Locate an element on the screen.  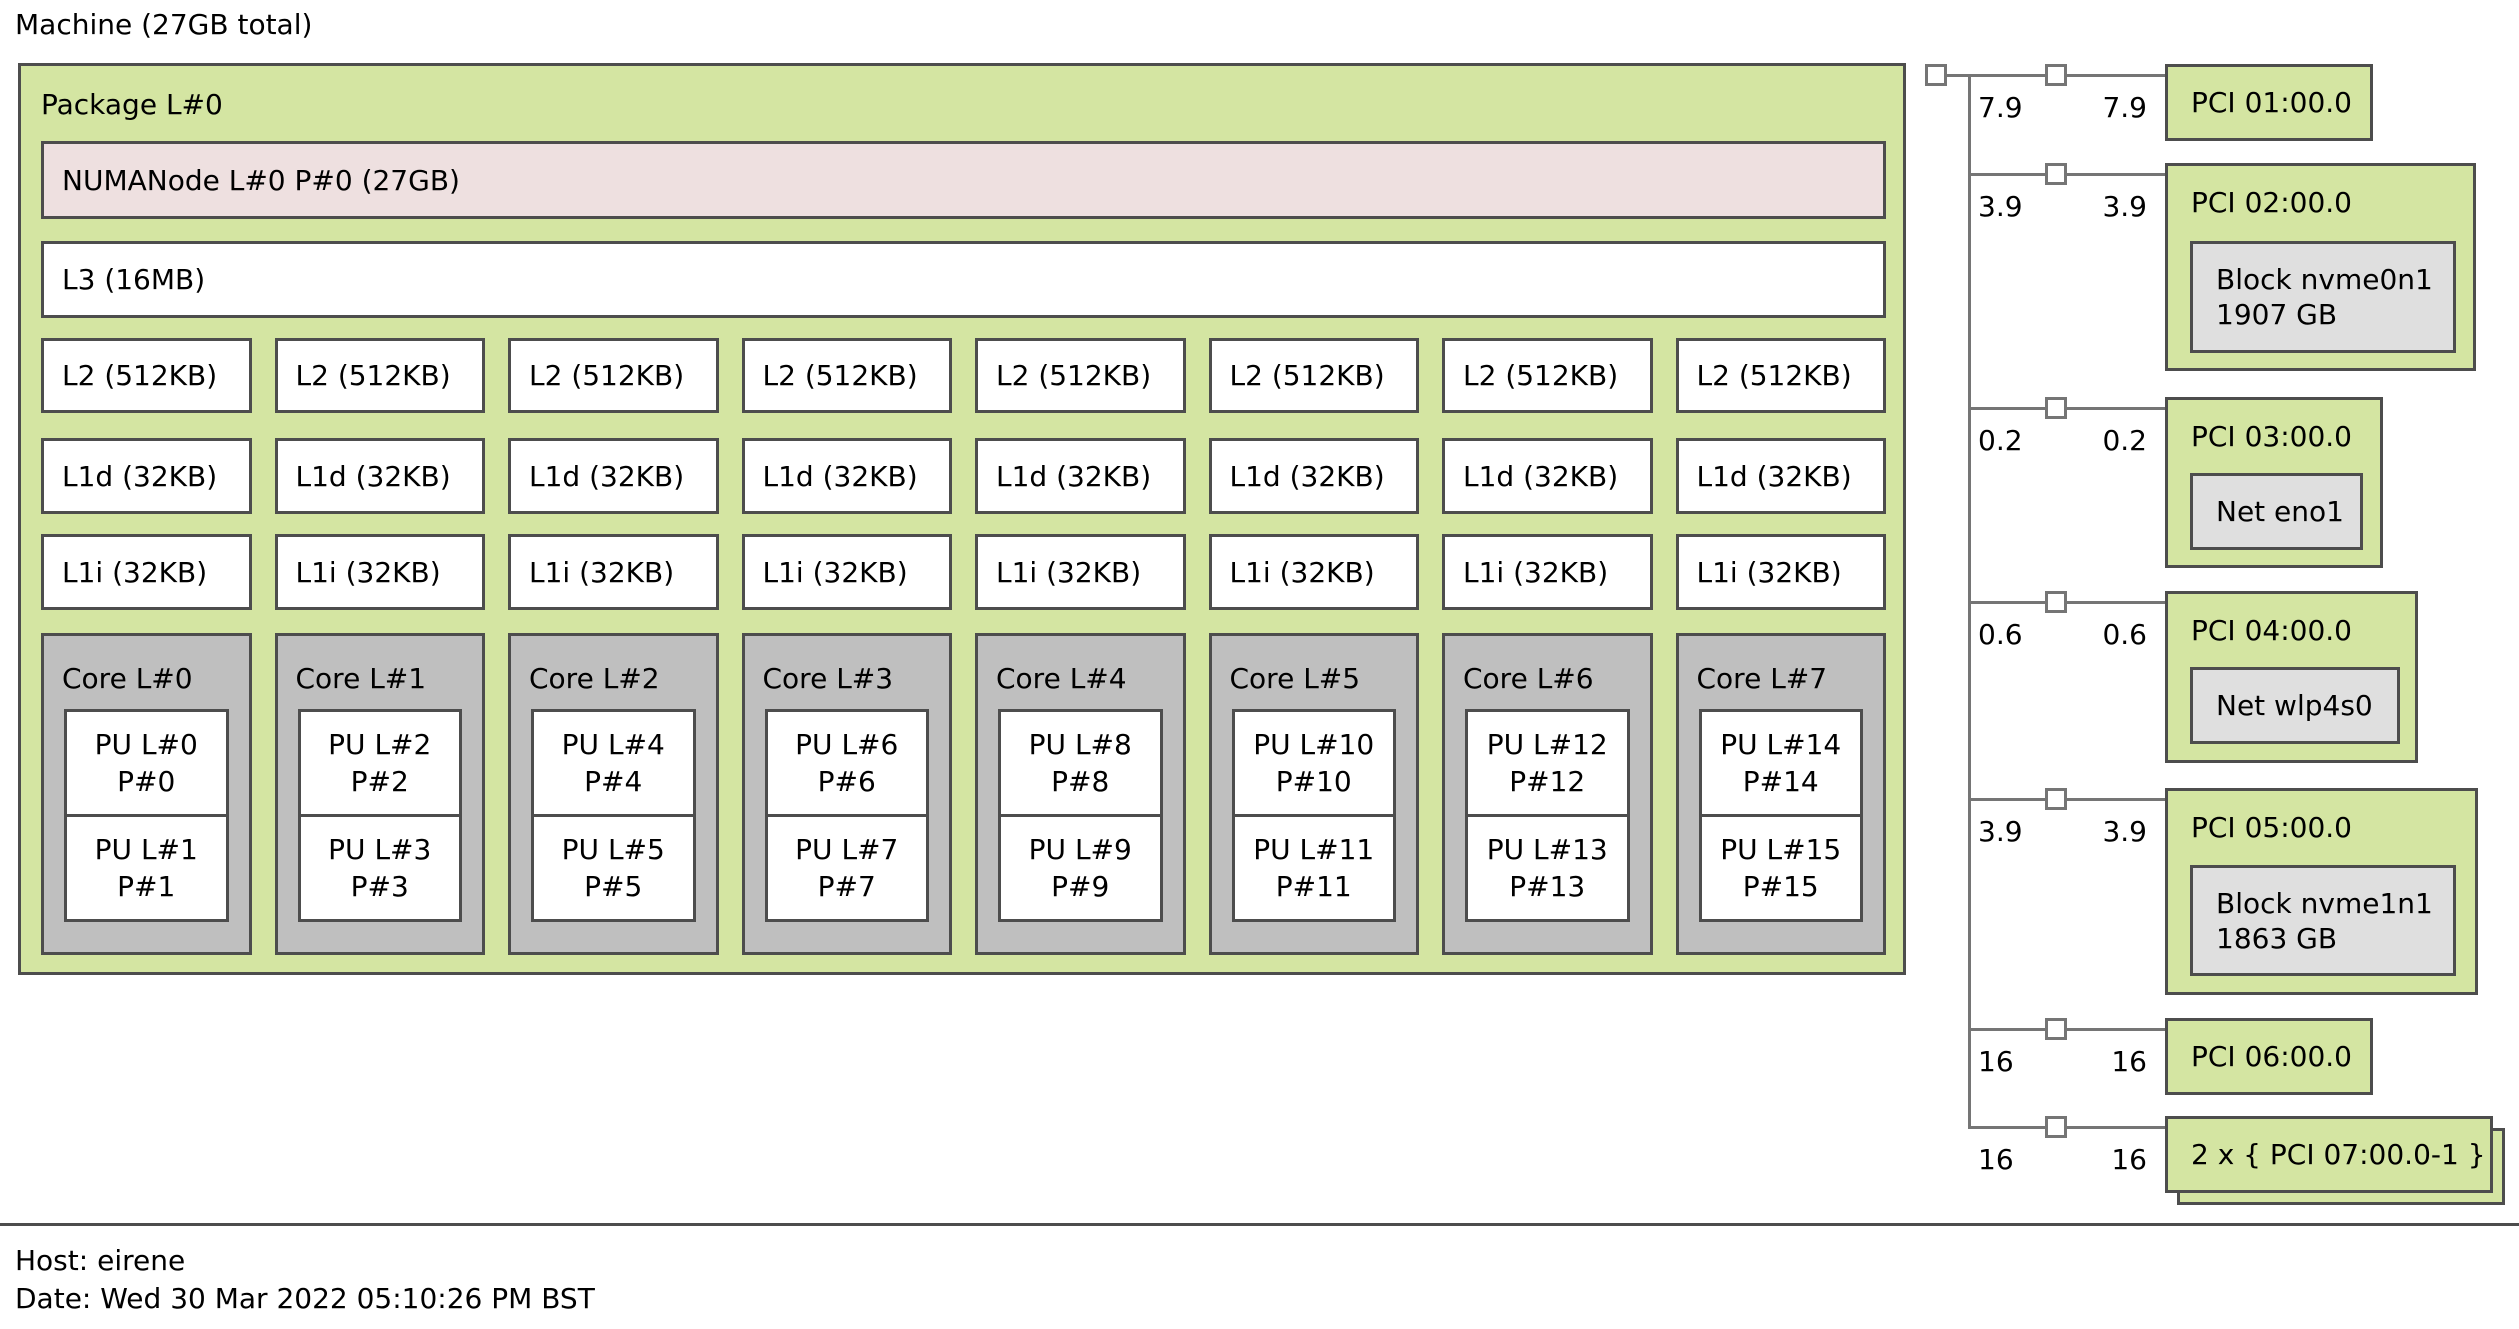
core-box: Core L#3 PU L#6 P#6 PU L#7 P#7 is located at coordinates (846, 794).